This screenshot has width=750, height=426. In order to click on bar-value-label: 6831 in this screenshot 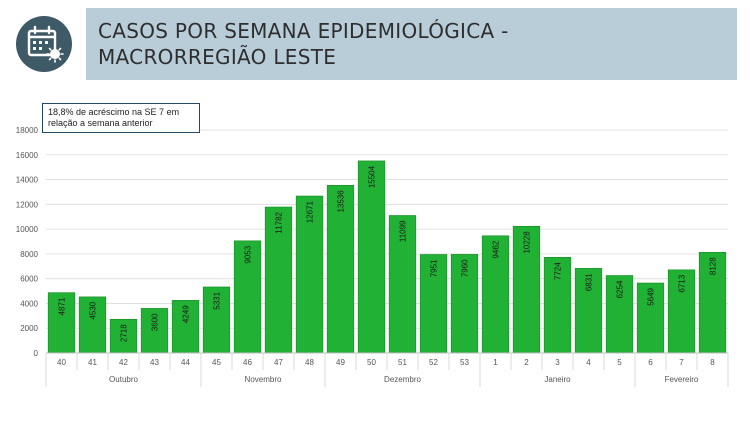, I will do `click(589, 282)`.